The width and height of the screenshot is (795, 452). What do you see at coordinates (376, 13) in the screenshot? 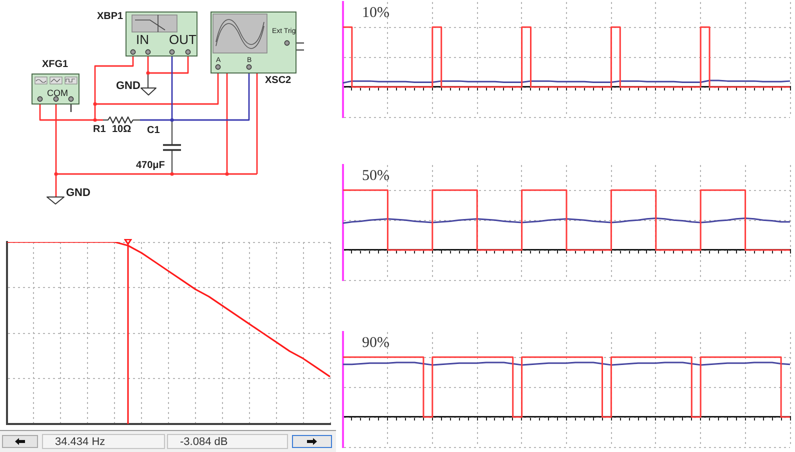
I see `chart-title: 10%` at bounding box center [376, 13].